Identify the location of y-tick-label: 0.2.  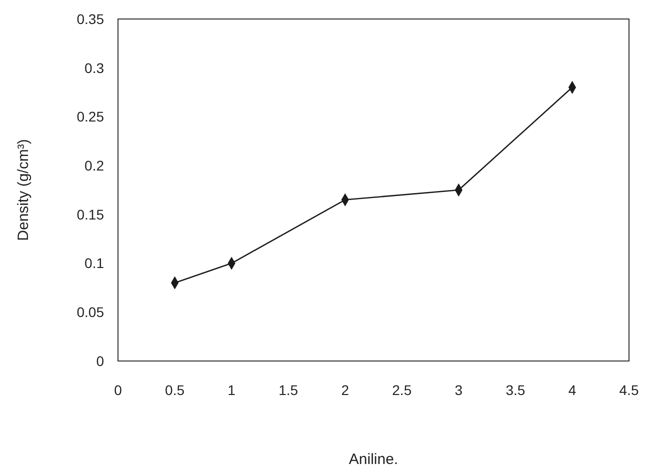
(94, 165).